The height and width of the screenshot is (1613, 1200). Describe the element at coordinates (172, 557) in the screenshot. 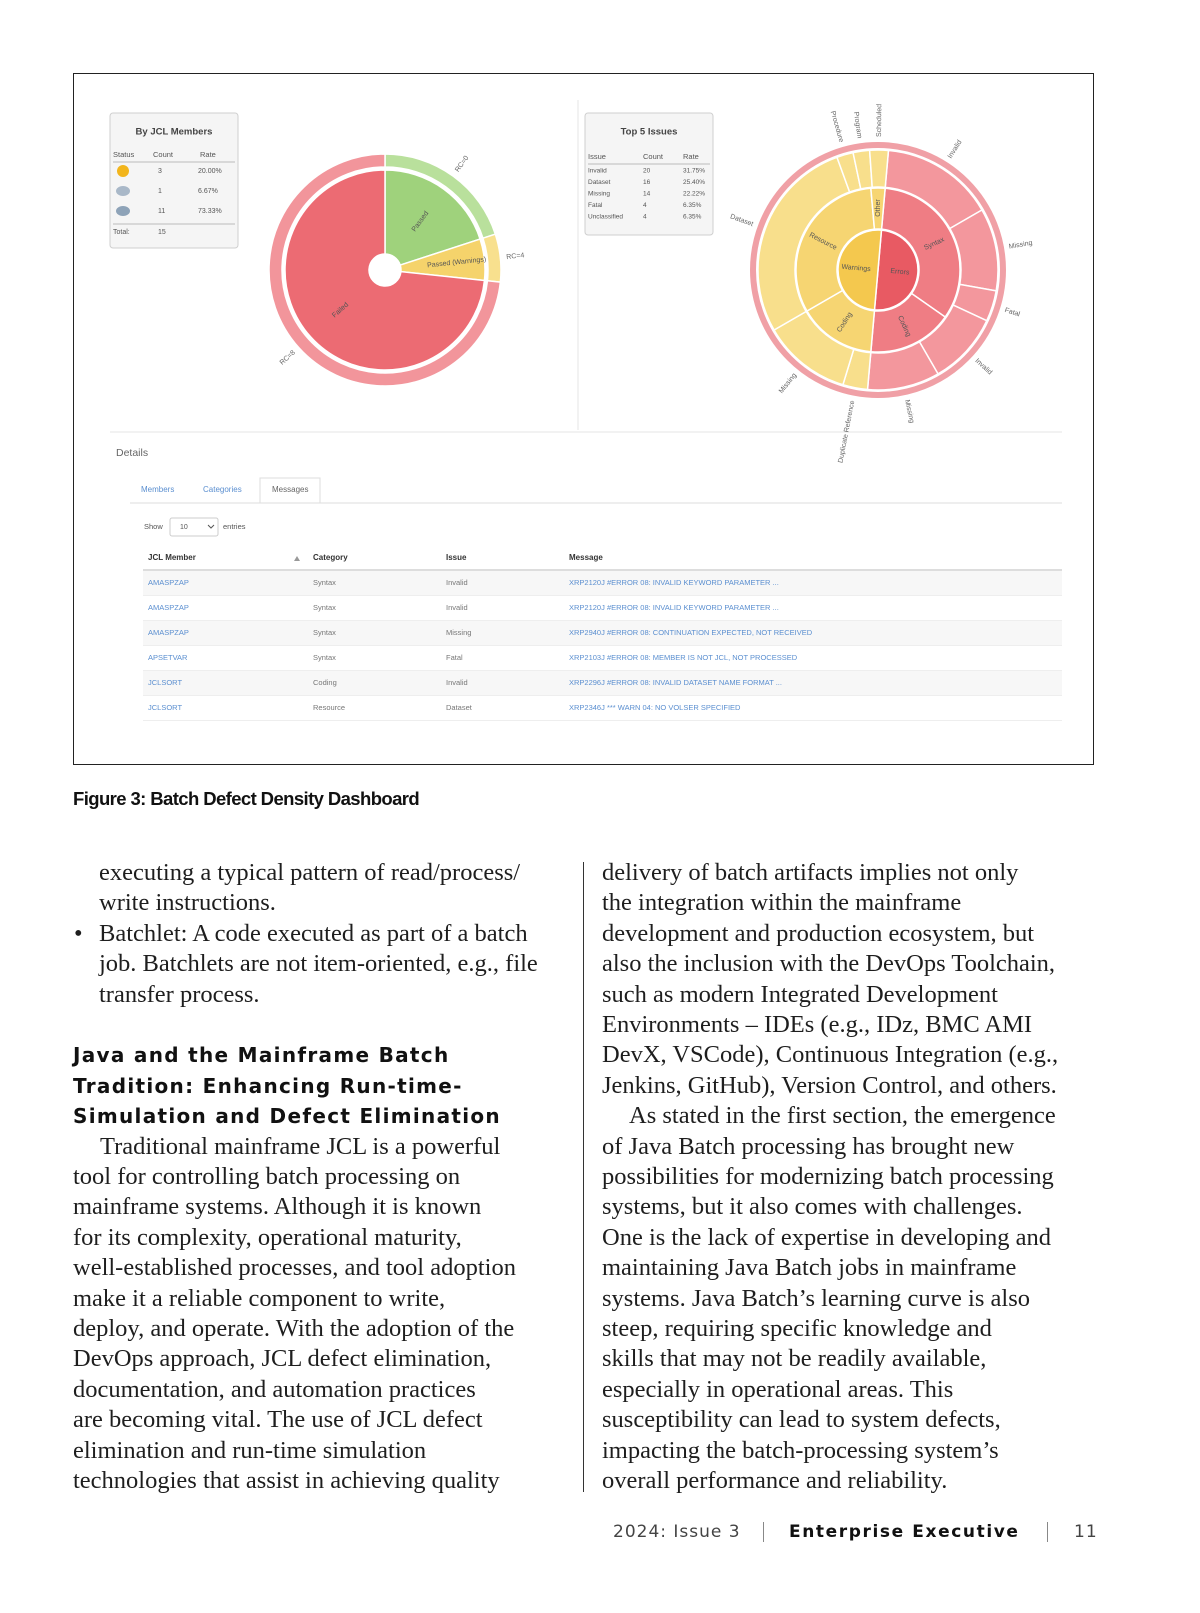

I see `column-header: JCL Member` at that location.